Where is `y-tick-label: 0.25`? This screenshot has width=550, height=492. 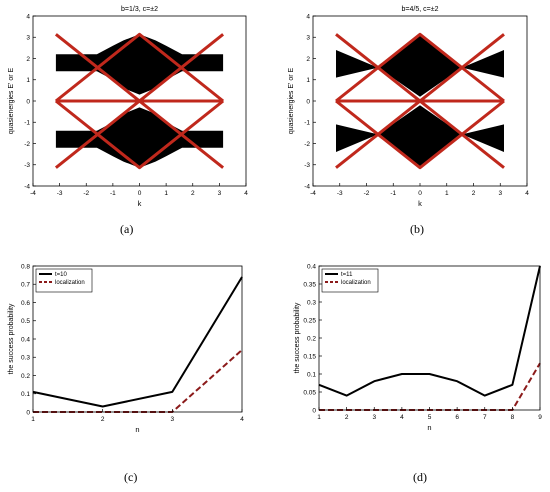
y-tick-label: 0.25 is located at coordinates (309, 320).